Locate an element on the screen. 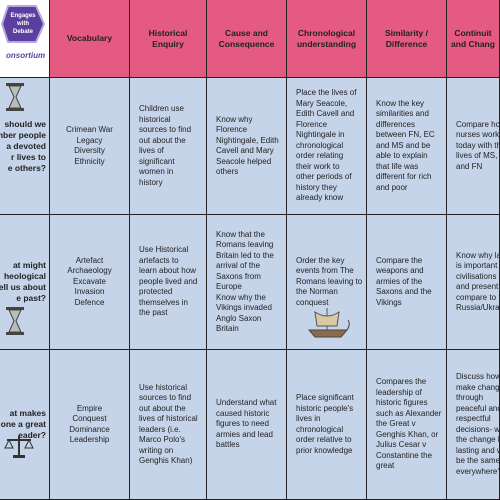 Image resolution: width=500 pixels, height=500 pixels. text-line: a devoted is located at coordinates (26, 145).